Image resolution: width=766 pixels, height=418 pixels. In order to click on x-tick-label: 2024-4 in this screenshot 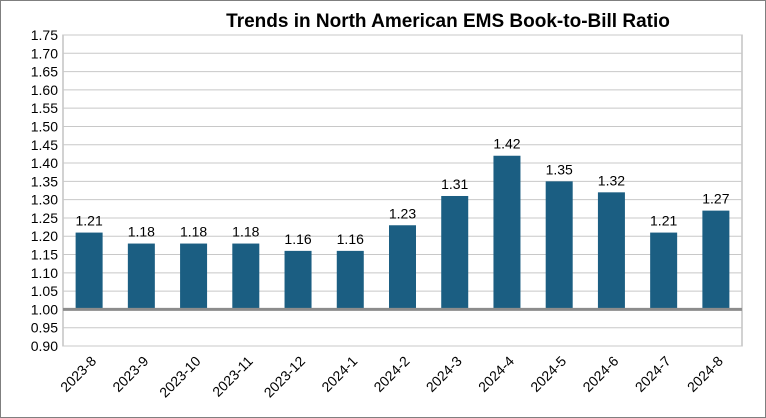, I will do `click(496, 374)`.